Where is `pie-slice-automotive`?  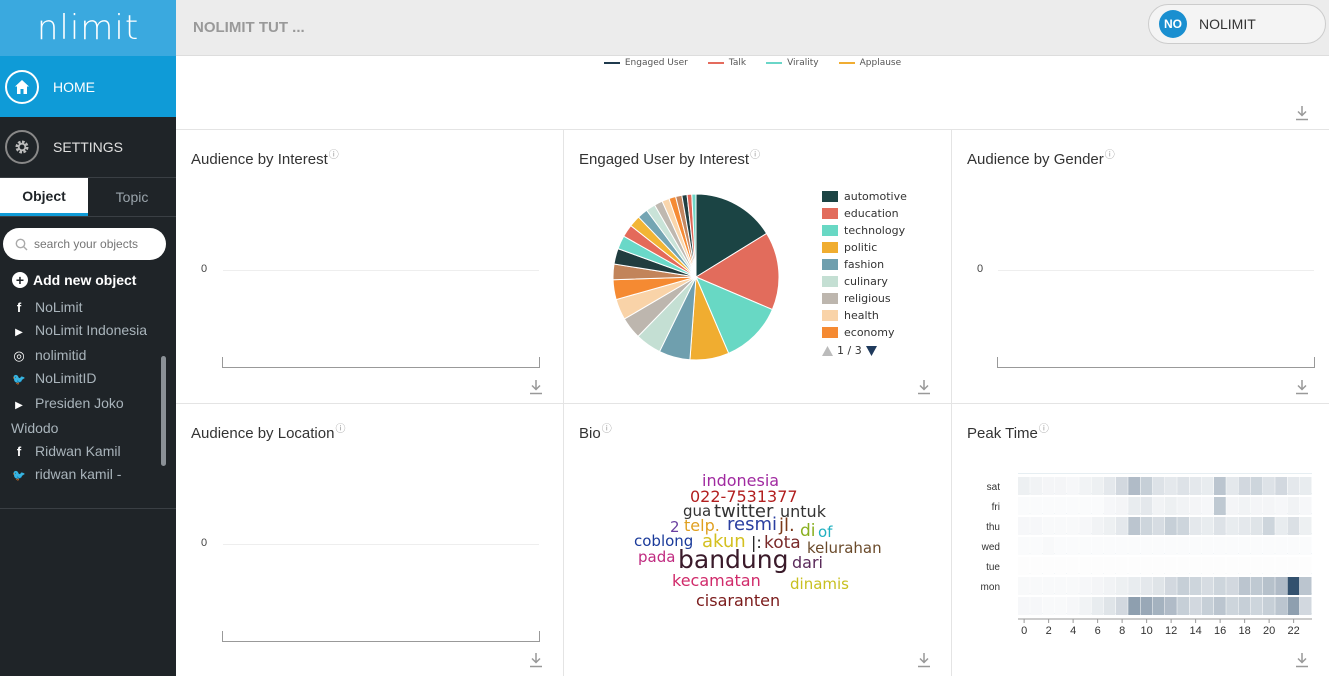
pie-slice-automotive is located at coordinates (731, 235).